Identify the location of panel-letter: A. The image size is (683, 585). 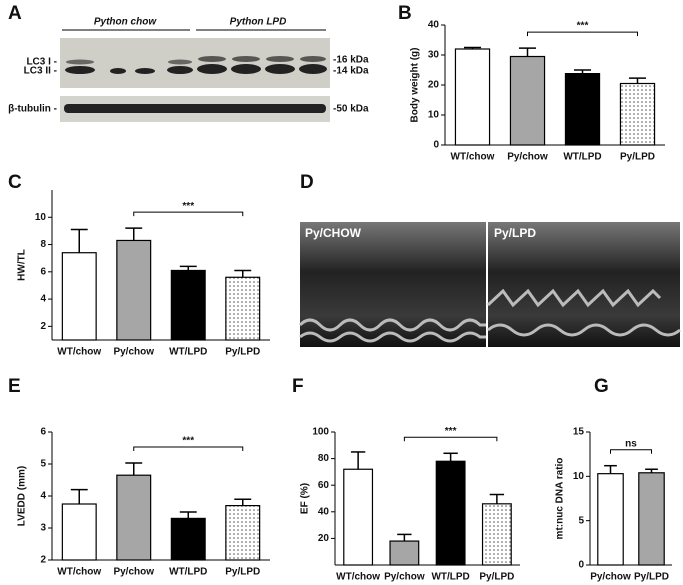
(15, 13).